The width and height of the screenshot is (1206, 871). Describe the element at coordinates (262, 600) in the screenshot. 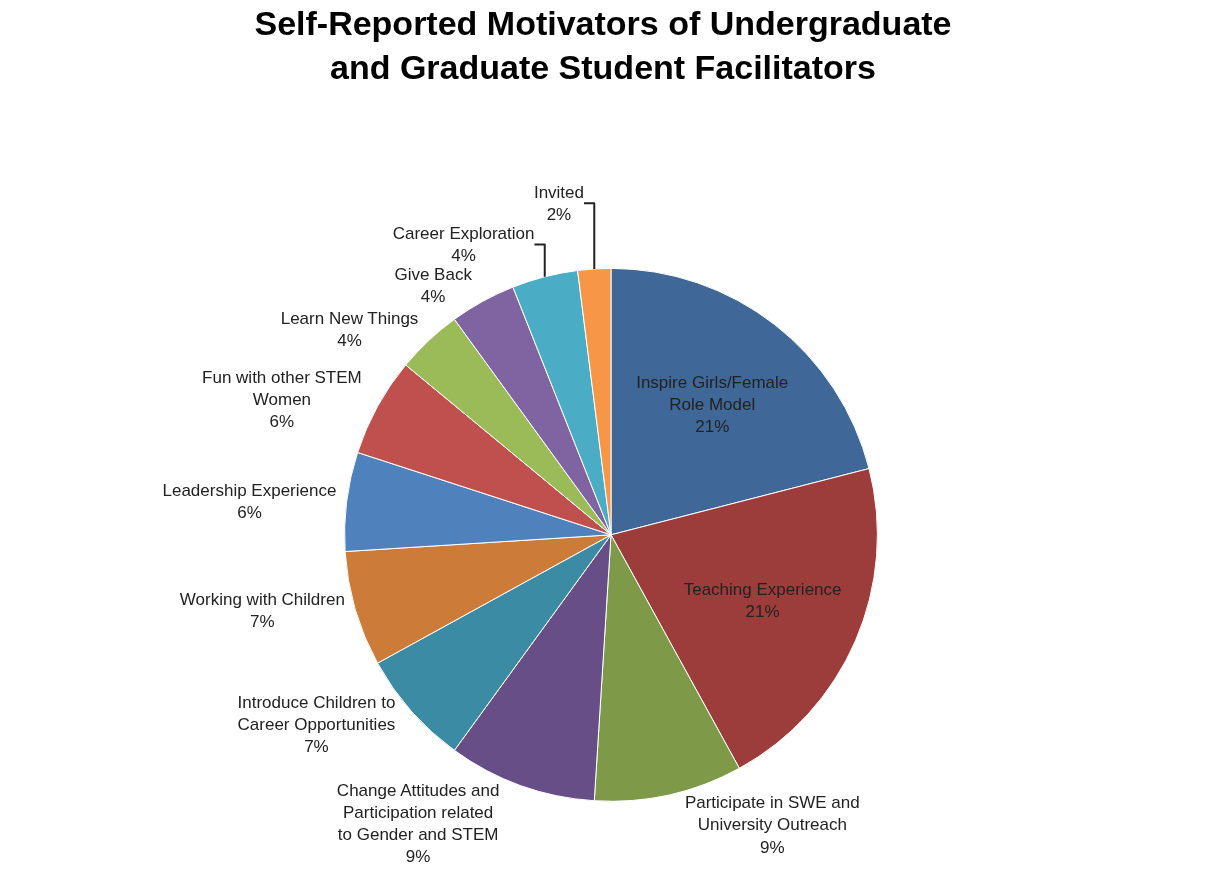

I see `slice-label: Working with Children` at that location.